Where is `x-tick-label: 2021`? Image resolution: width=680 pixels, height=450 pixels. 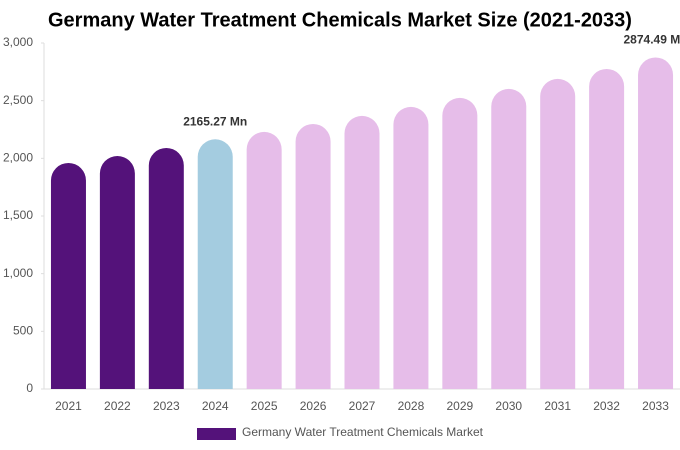 x-tick-label: 2021 is located at coordinates (68, 406).